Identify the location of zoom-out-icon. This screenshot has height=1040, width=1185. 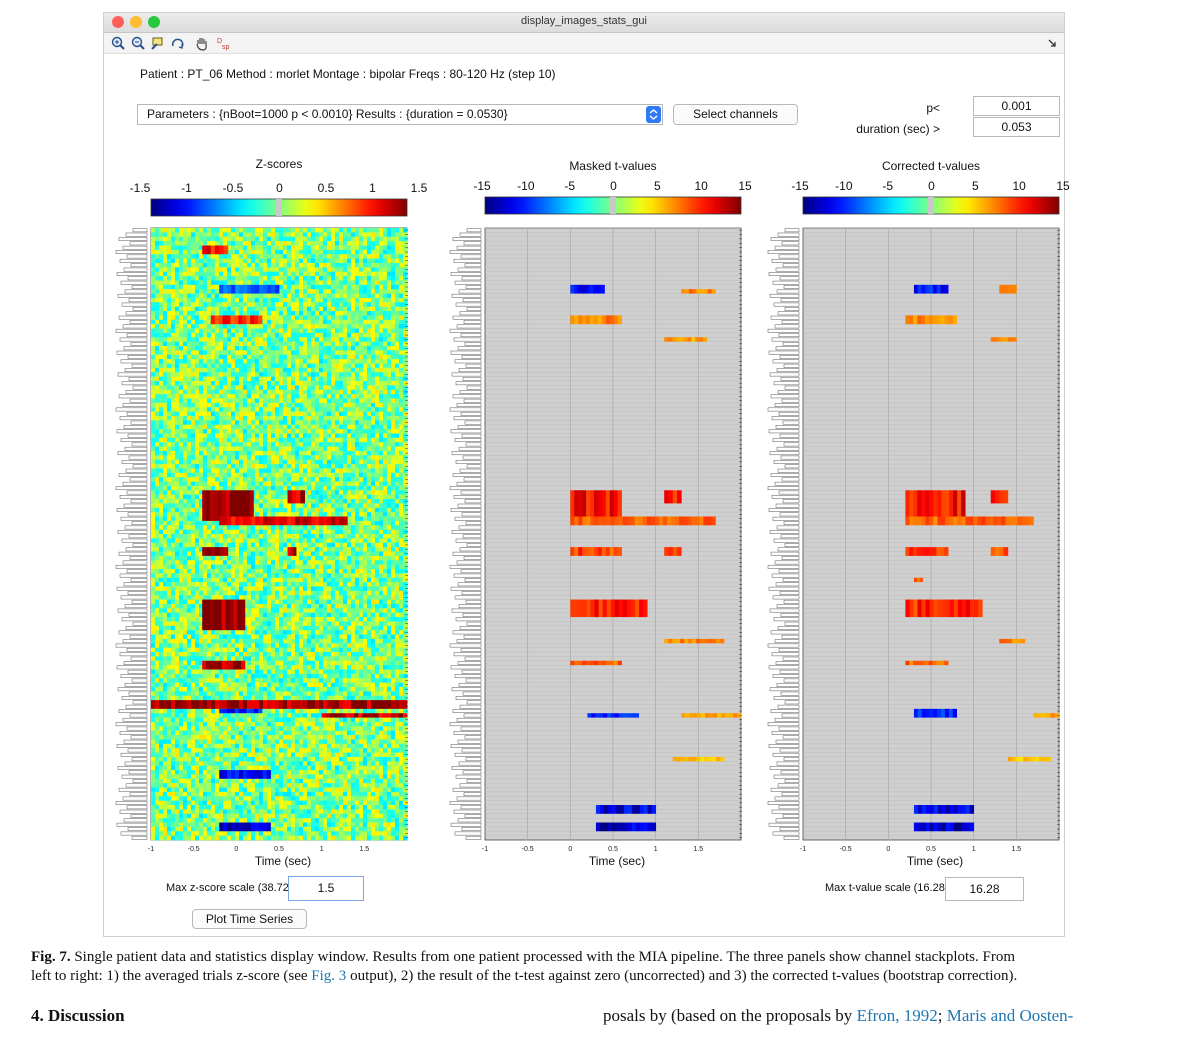
(138, 43).